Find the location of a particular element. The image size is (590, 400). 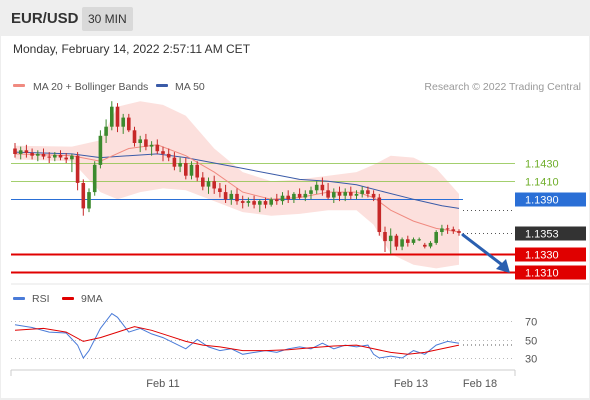

last-price-tag is located at coordinates (550, 233).